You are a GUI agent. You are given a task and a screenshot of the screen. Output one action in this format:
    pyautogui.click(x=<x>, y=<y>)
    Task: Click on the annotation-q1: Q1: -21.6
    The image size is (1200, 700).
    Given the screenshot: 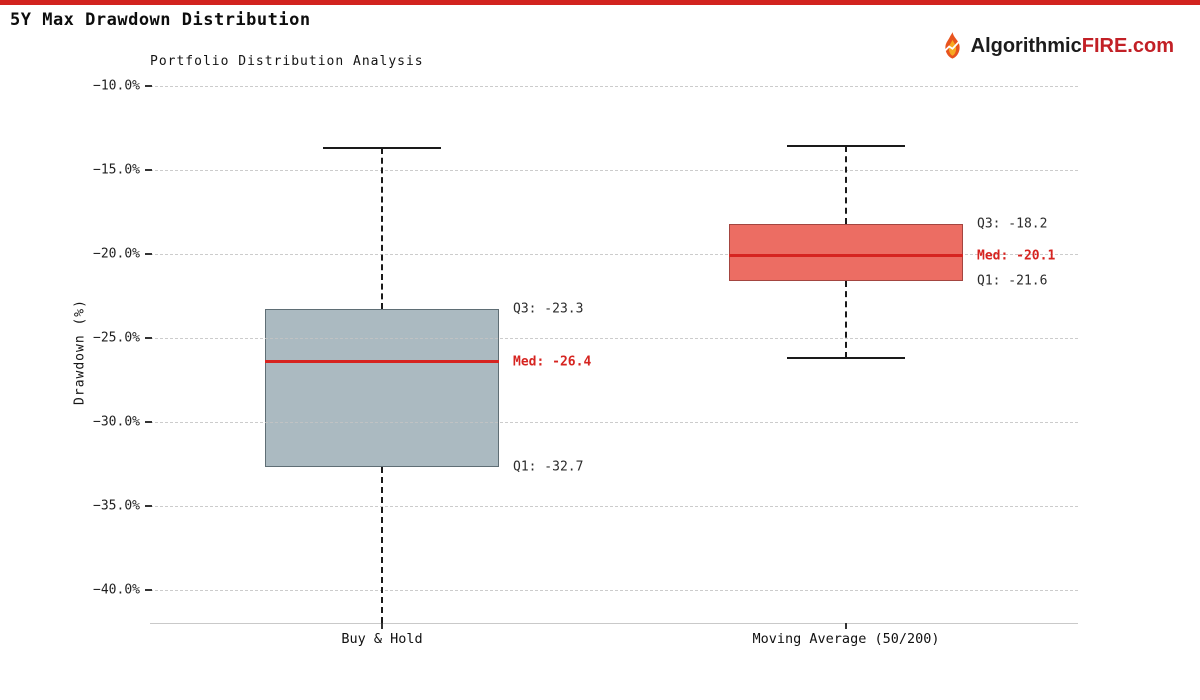 What is the action you would take?
    pyautogui.click(x=1012, y=281)
    